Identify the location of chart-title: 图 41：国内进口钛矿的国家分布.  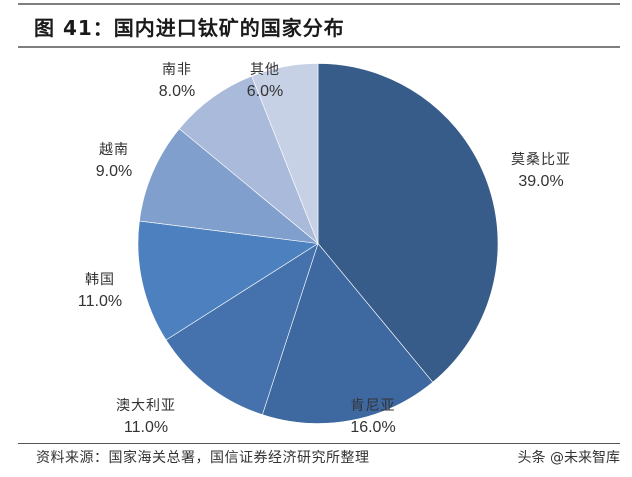
(189, 28).